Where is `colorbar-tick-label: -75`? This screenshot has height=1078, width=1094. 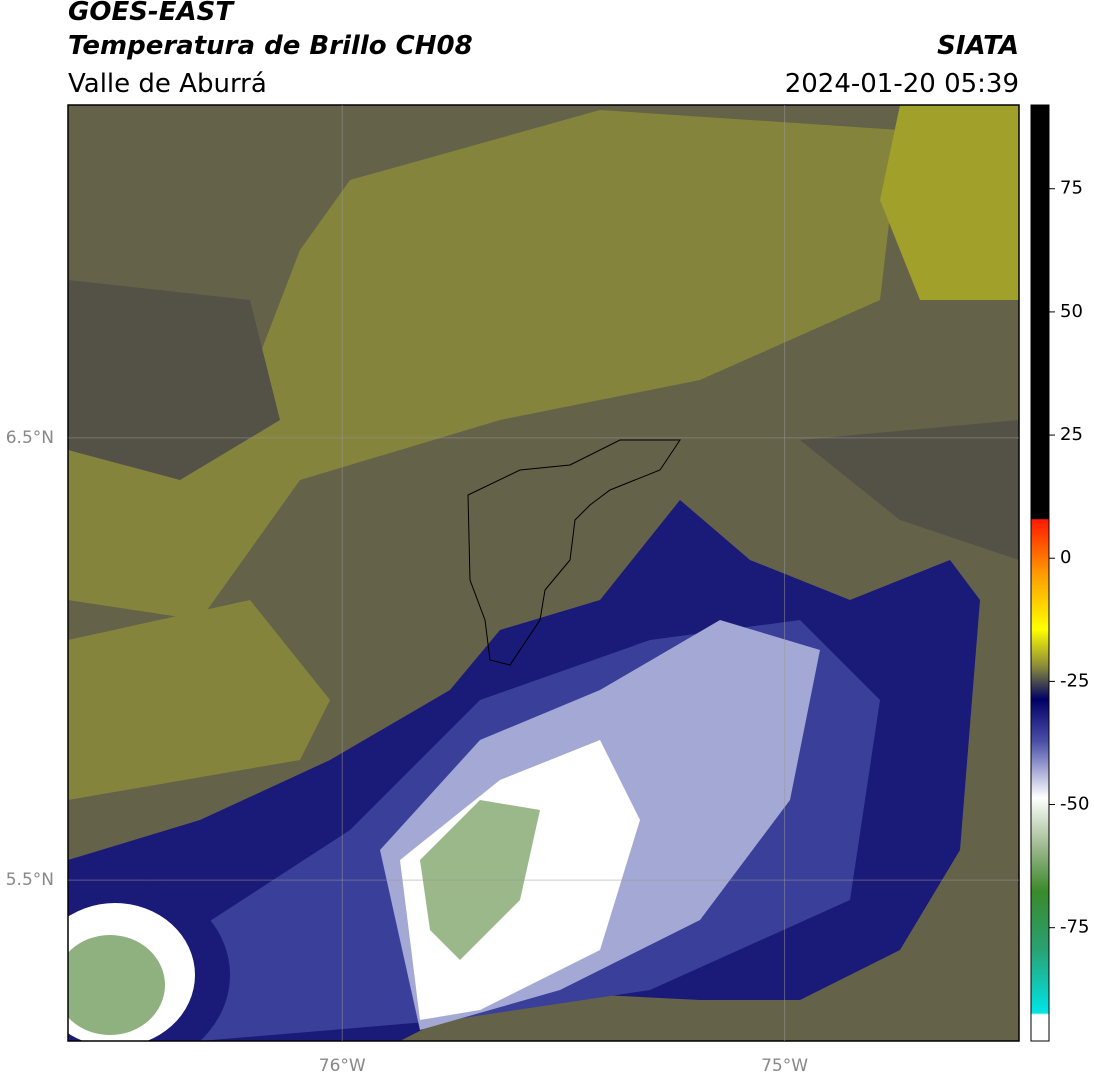
colorbar-tick-label: -75 is located at coordinates (1074, 927).